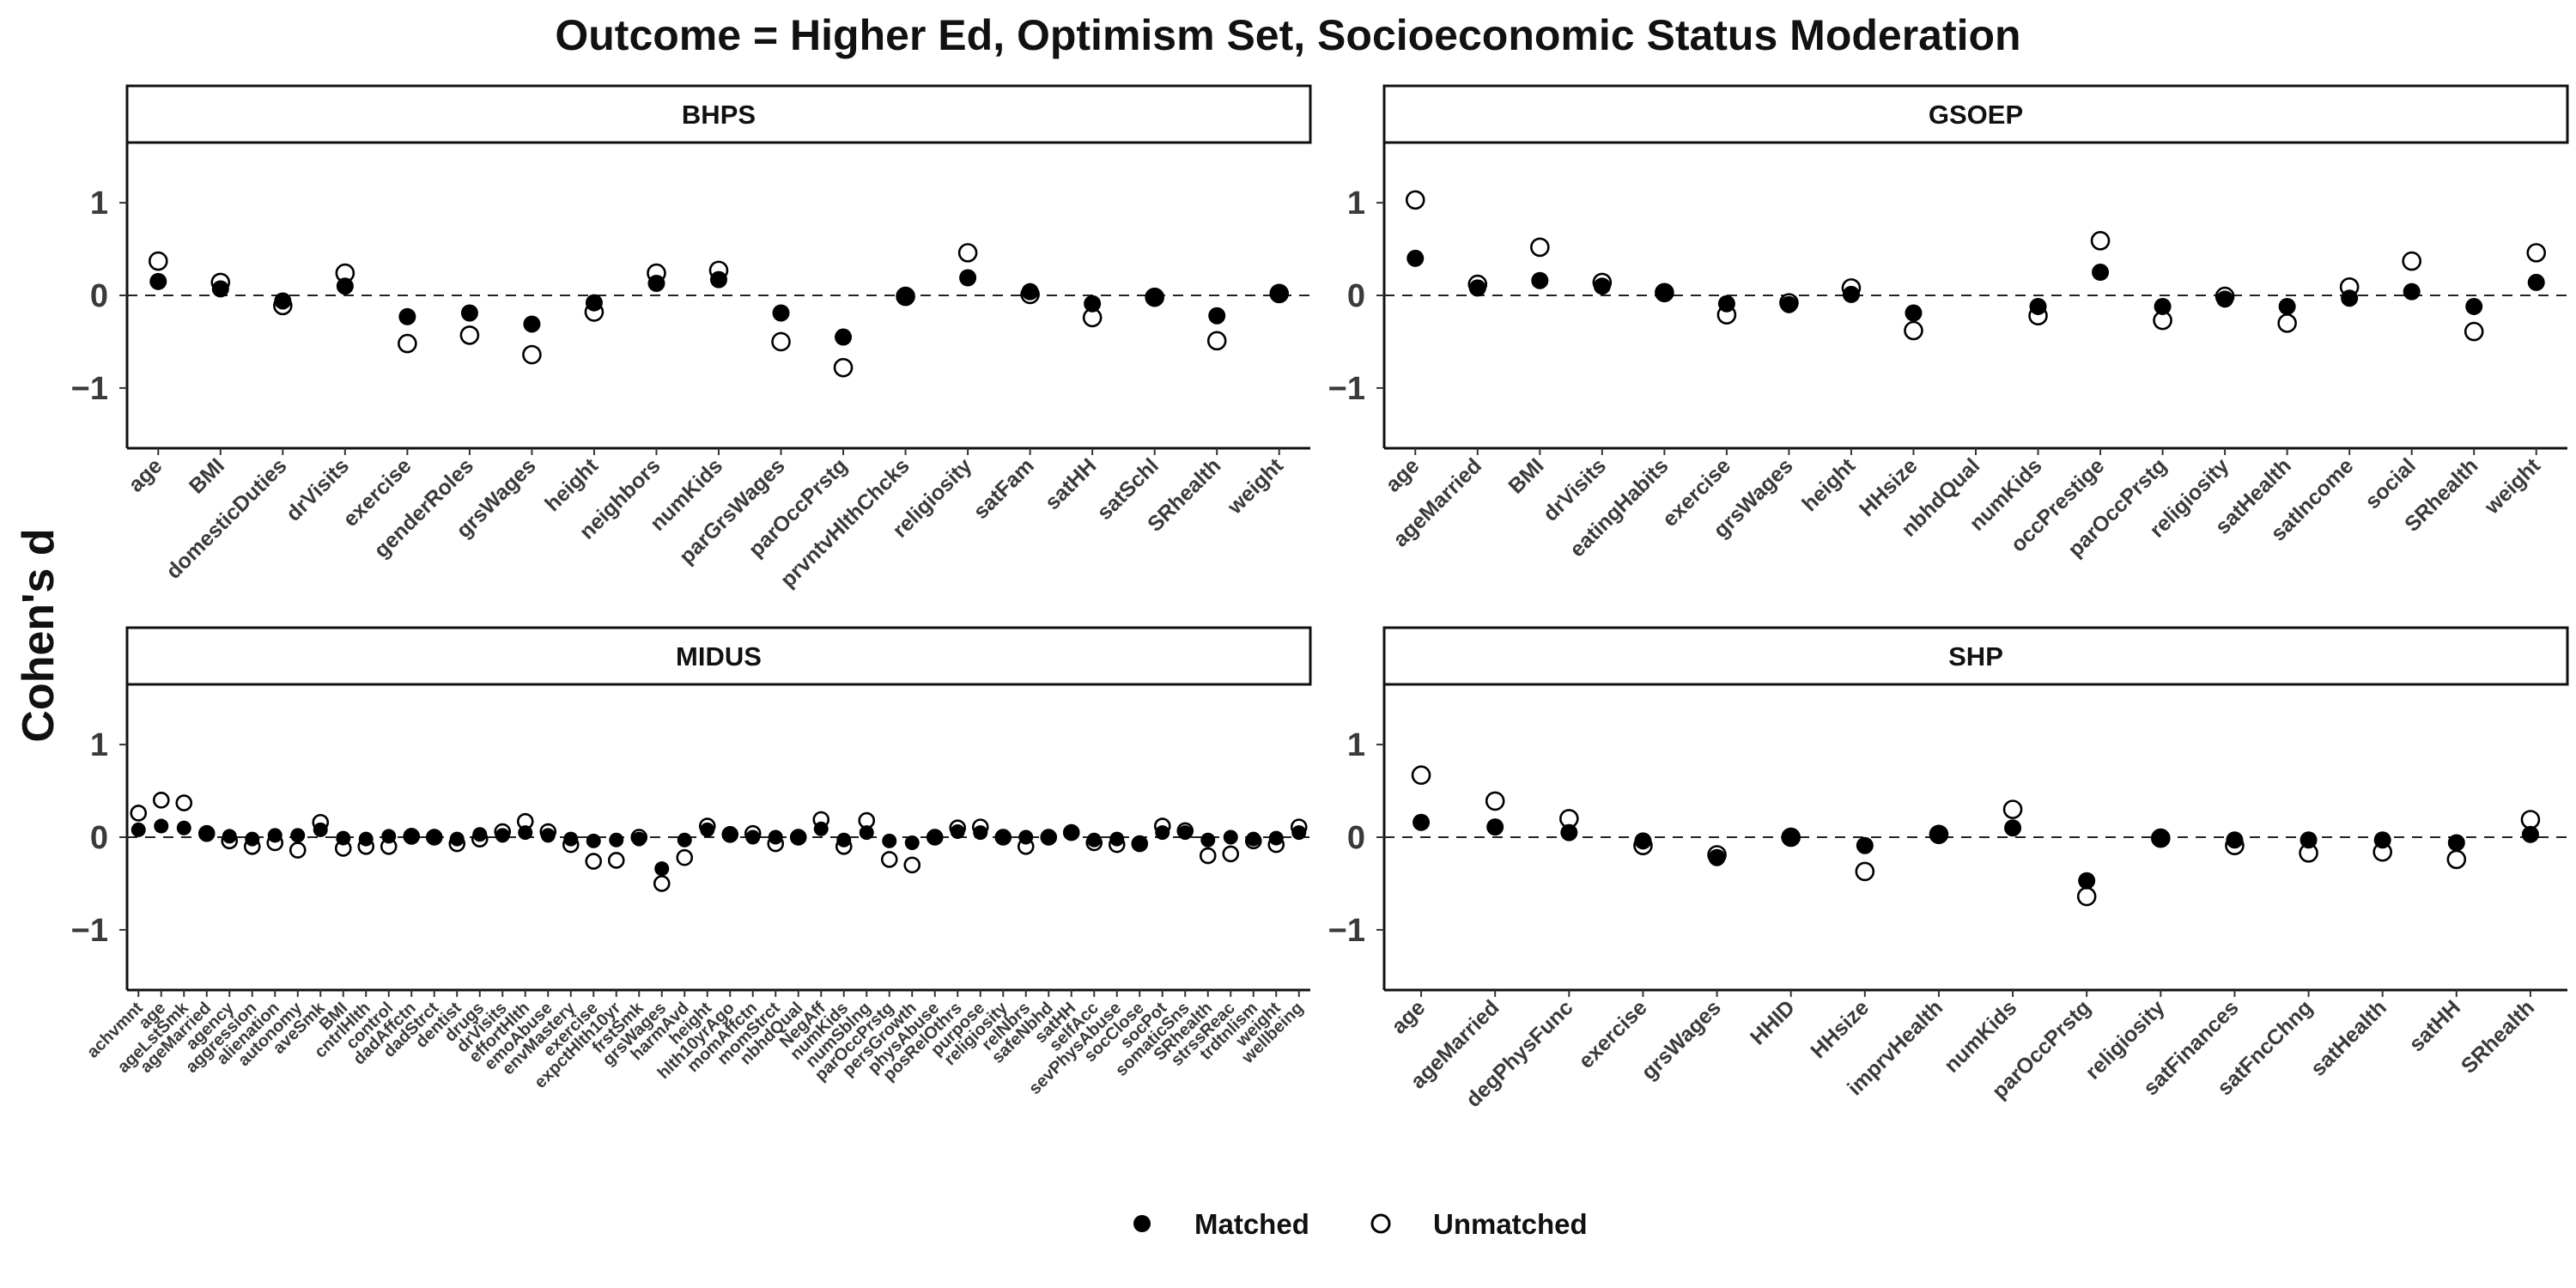  What do you see at coordinates (1094, 840) in the screenshot?
I see `point-matched-selfacc` at bounding box center [1094, 840].